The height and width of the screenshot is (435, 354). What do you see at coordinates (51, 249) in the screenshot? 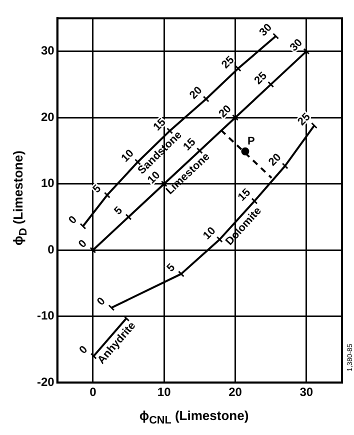
I see `y-tick-label: 0` at bounding box center [51, 249].